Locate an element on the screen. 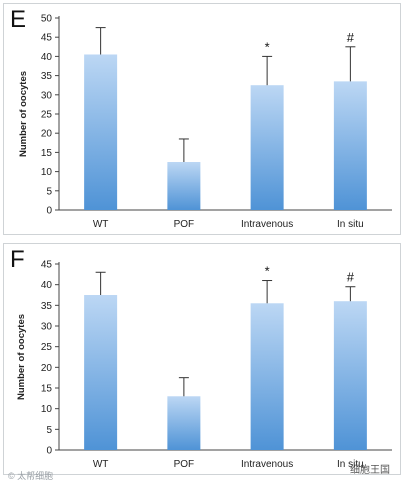 The image size is (402, 485). watermark-left: © 太帮细胞 is located at coordinates (31, 476).